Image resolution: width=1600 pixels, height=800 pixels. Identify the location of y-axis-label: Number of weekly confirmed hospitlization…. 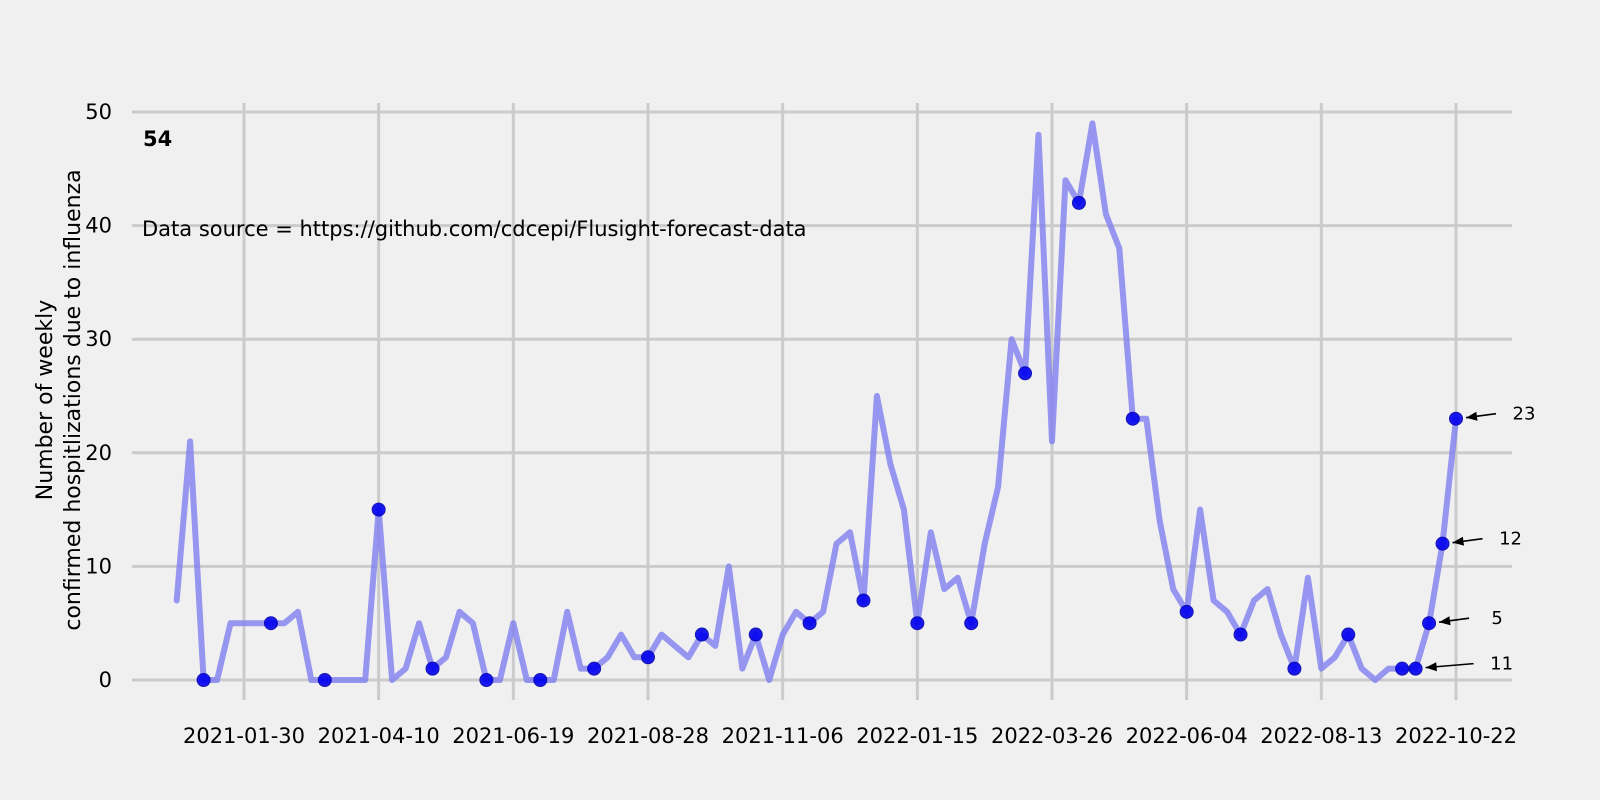
(59, 399).